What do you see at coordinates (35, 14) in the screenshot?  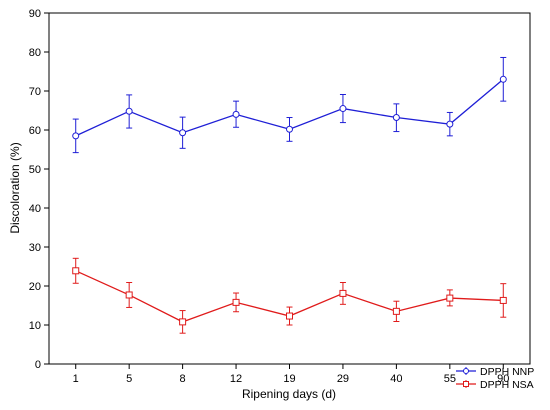 I see `y-tick-label: 90` at bounding box center [35, 14].